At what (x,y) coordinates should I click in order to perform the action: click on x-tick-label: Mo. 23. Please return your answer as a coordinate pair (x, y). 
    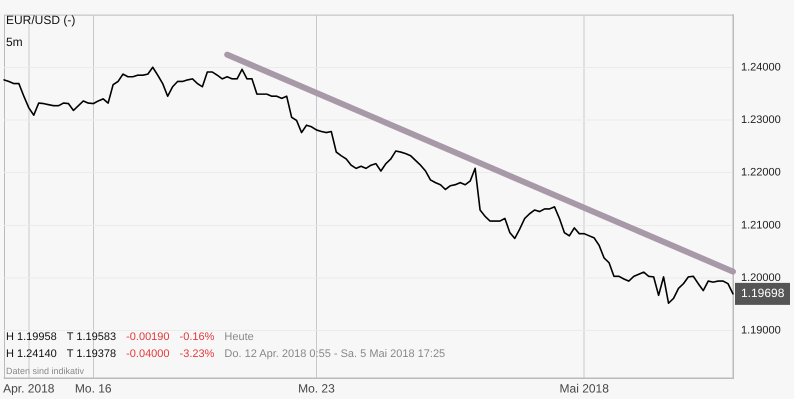
    Looking at the image, I should click on (317, 389).